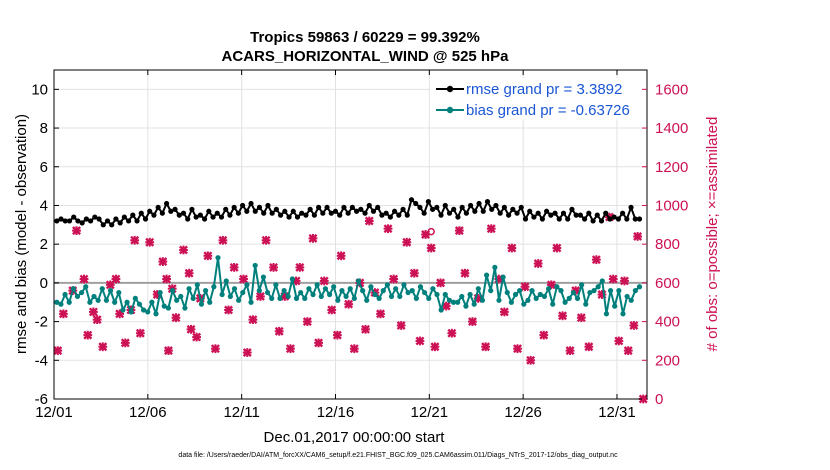 The image size is (830, 470). What do you see at coordinates (659, 399) in the screenshot?
I see `y2-tick-label: 0` at bounding box center [659, 399].